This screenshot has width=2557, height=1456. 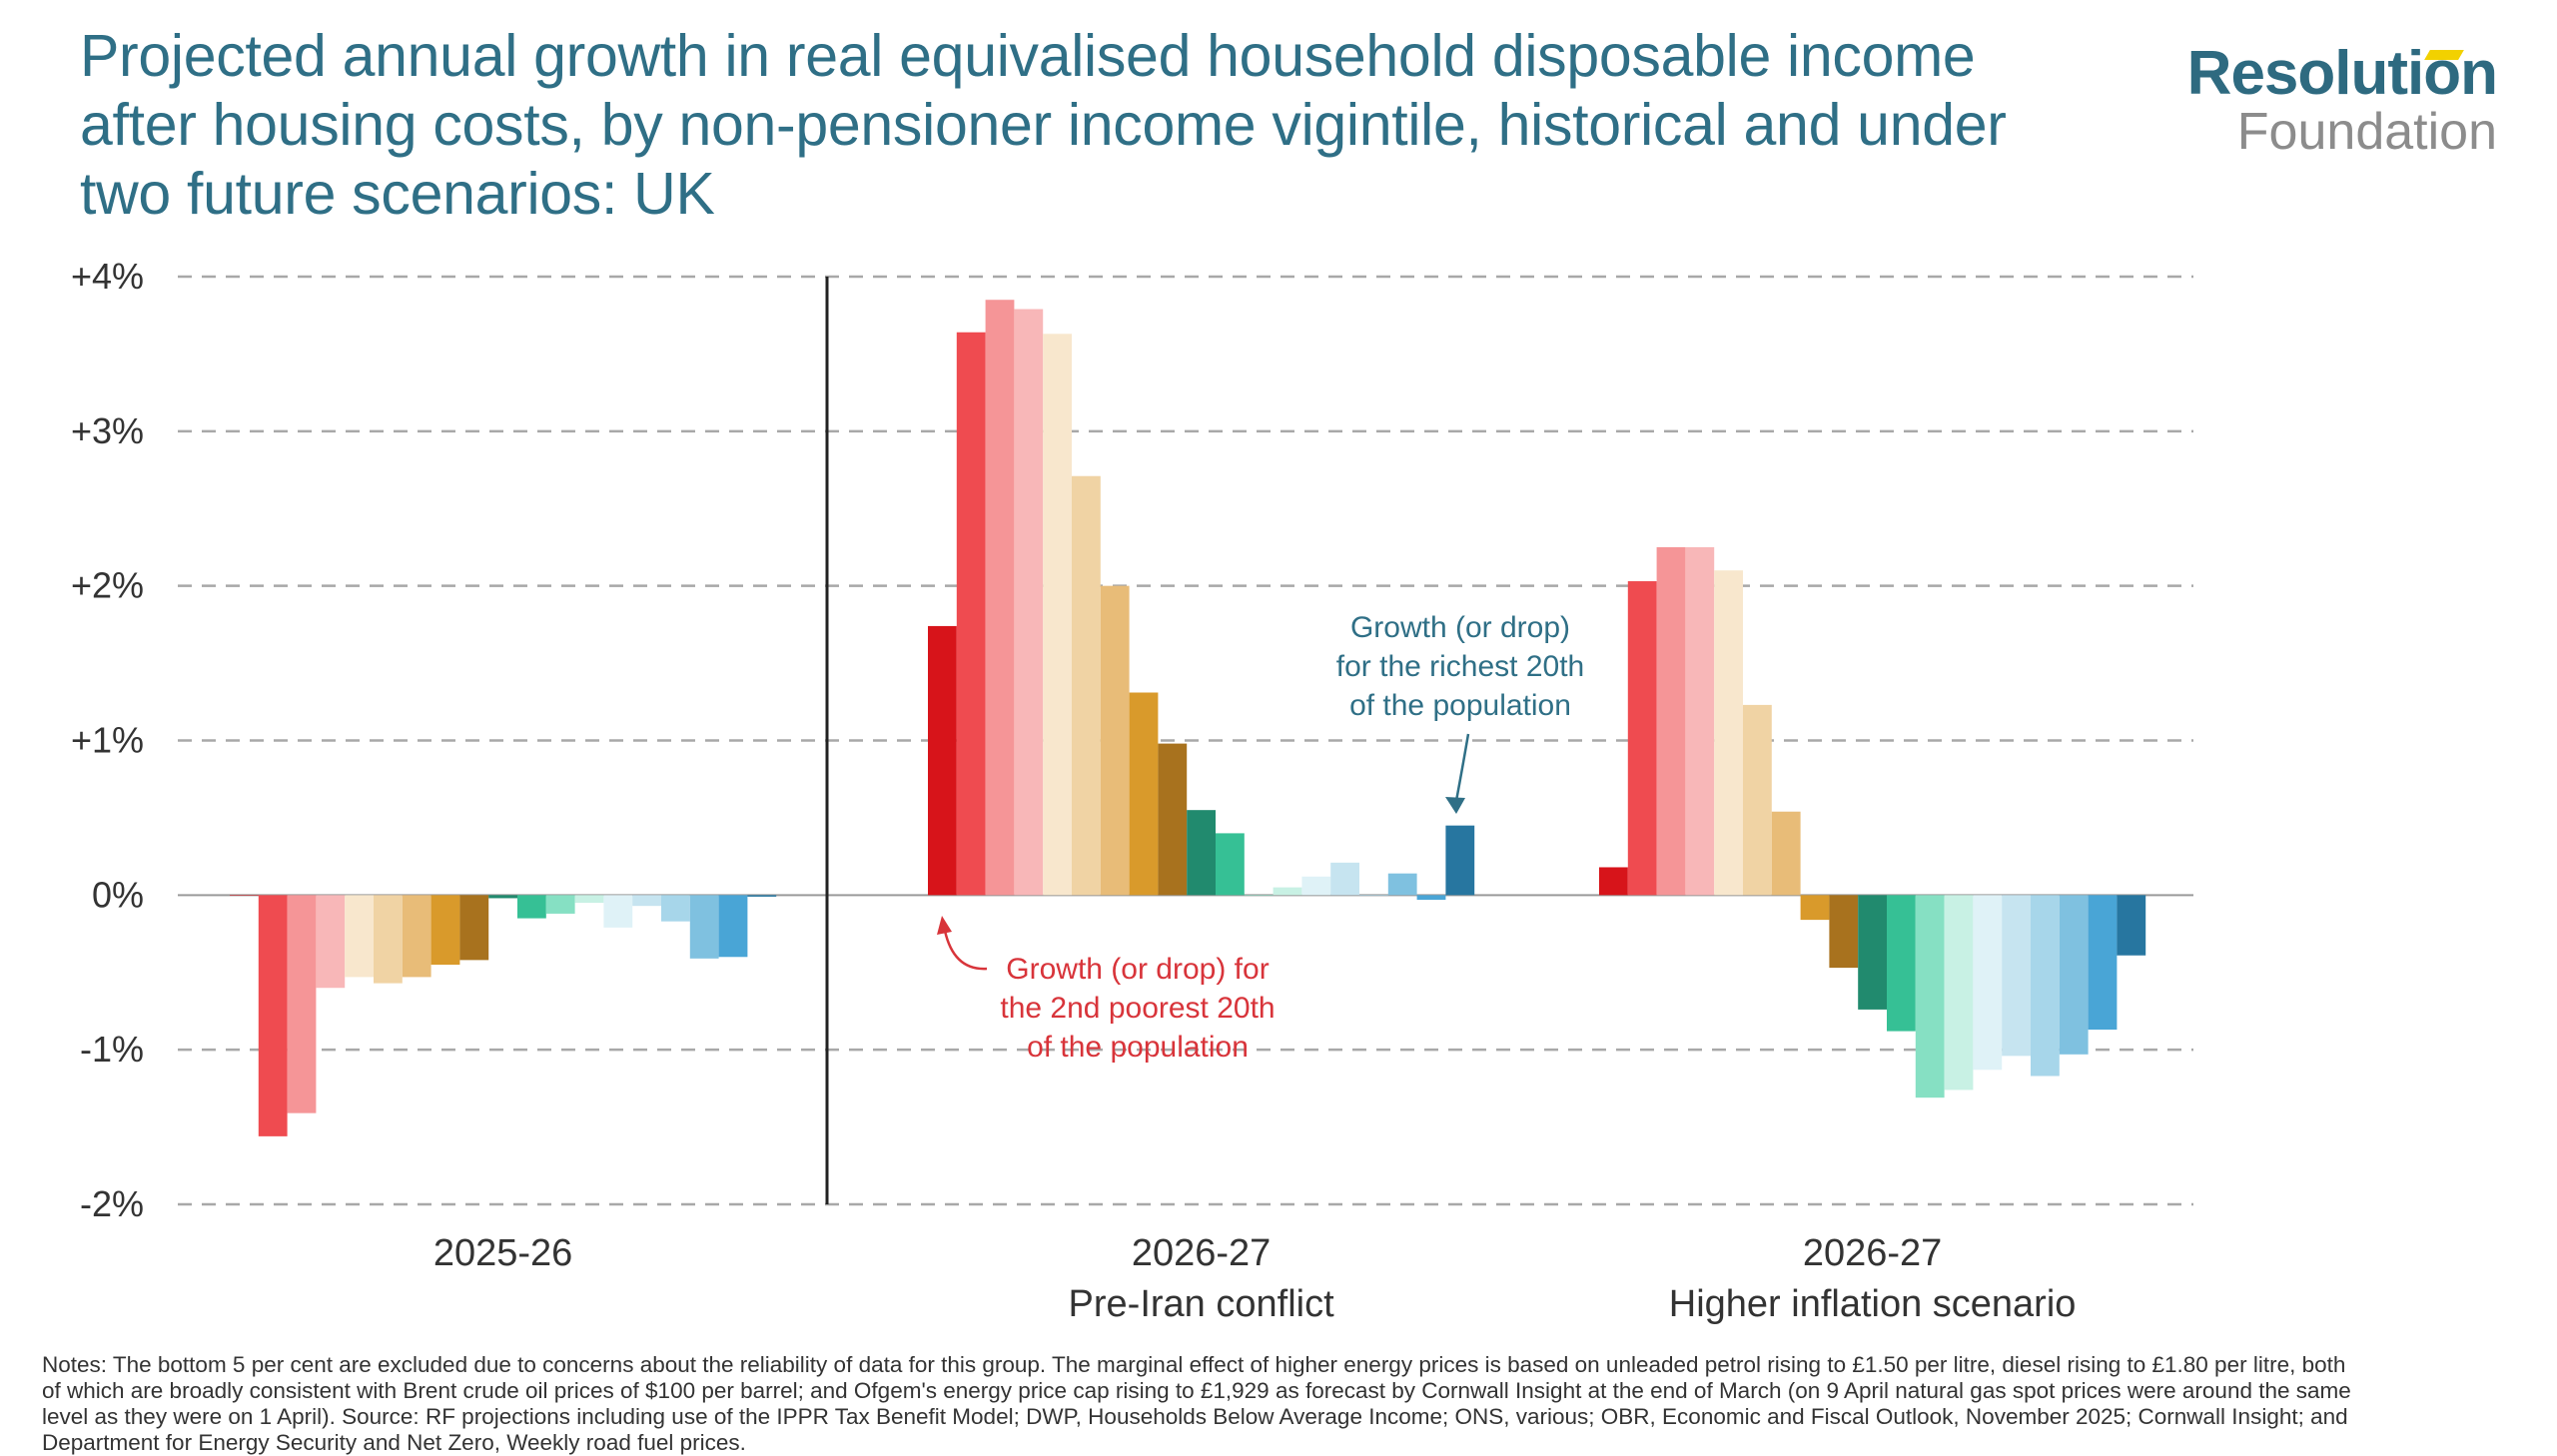 I want to click on y-tick-label: +2%, so click(x=107, y=585).